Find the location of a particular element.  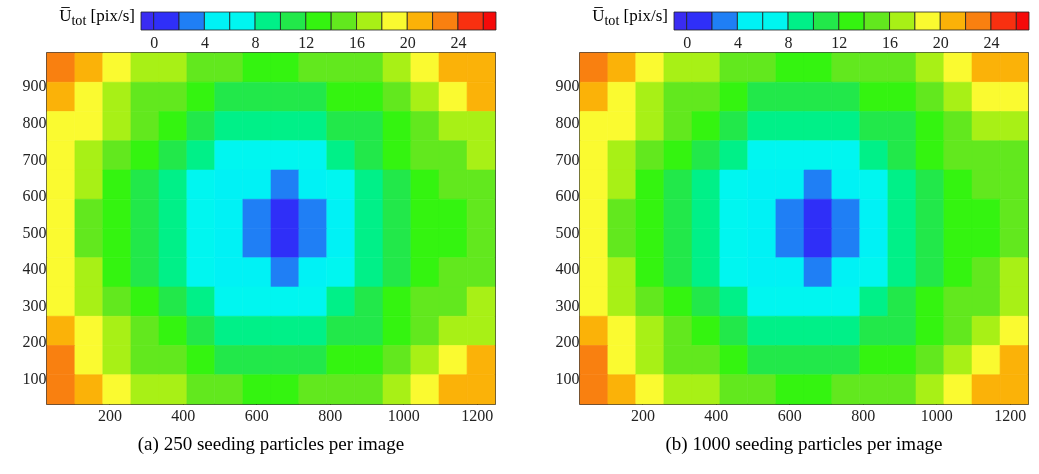

text: (b) 1000 seeding particles per image is located at coordinates (804, 444).